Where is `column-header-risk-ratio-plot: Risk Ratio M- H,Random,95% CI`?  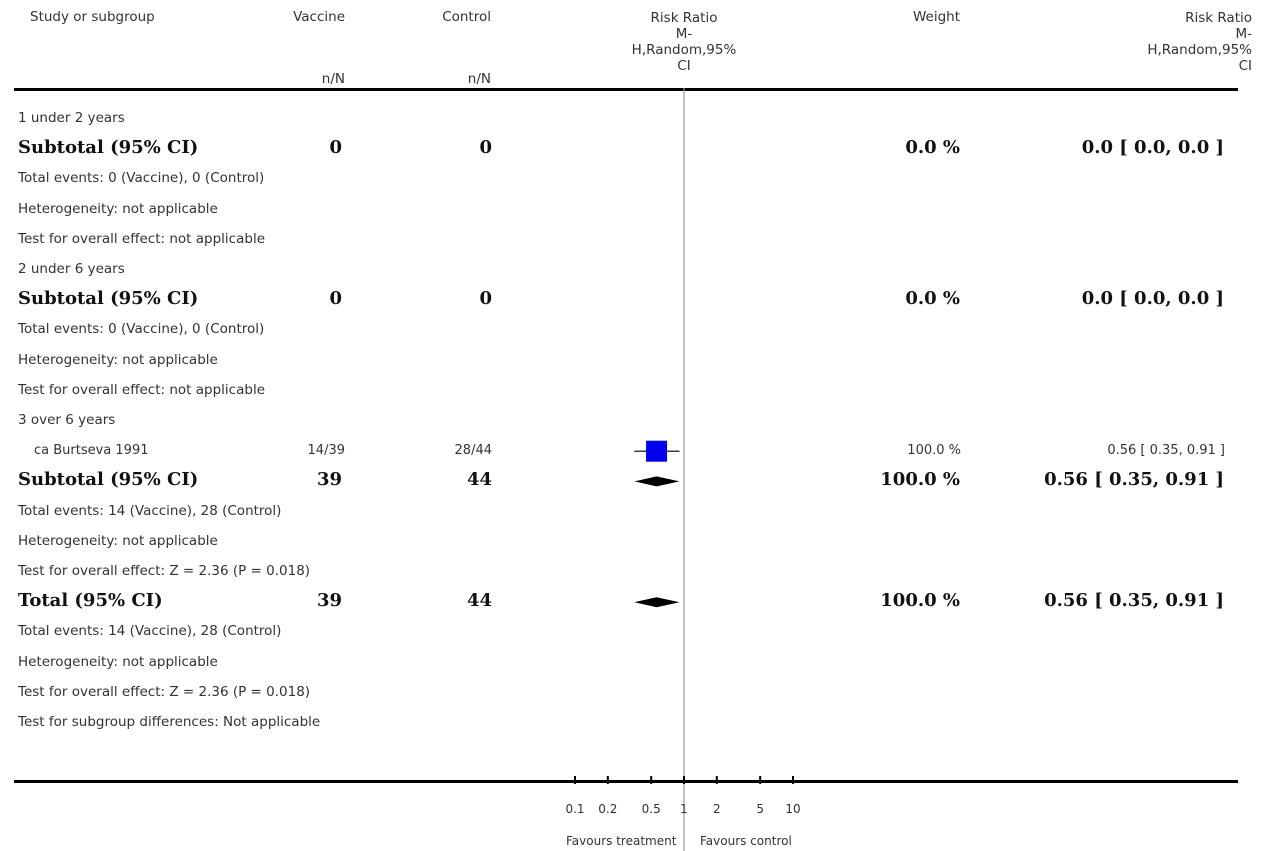 column-header-risk-ratio-plot: Risk Ratio M- H,Random,95% CI is located at coordinates (684, 42).